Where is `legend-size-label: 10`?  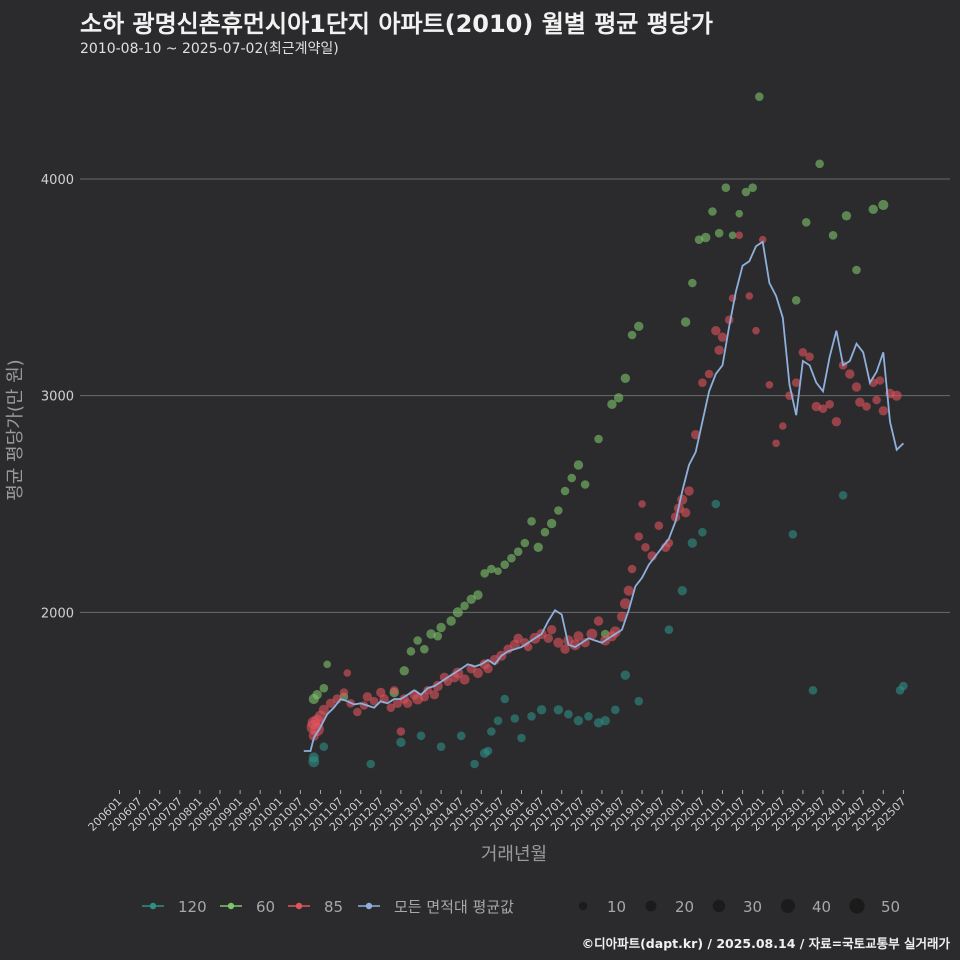 legend-size-label: 10 is located at coordinates (616, 907).